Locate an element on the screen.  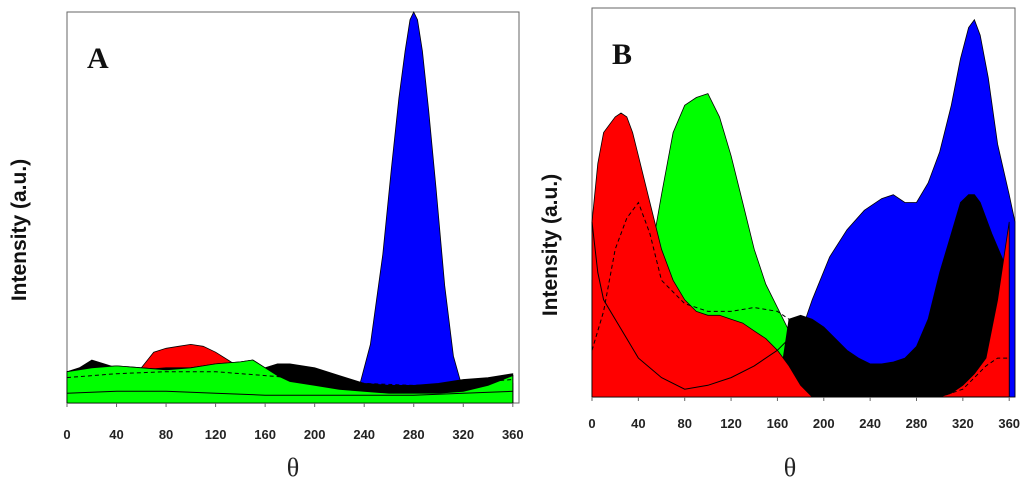
panel-a-letter: A is located at coordinates (98, 58).